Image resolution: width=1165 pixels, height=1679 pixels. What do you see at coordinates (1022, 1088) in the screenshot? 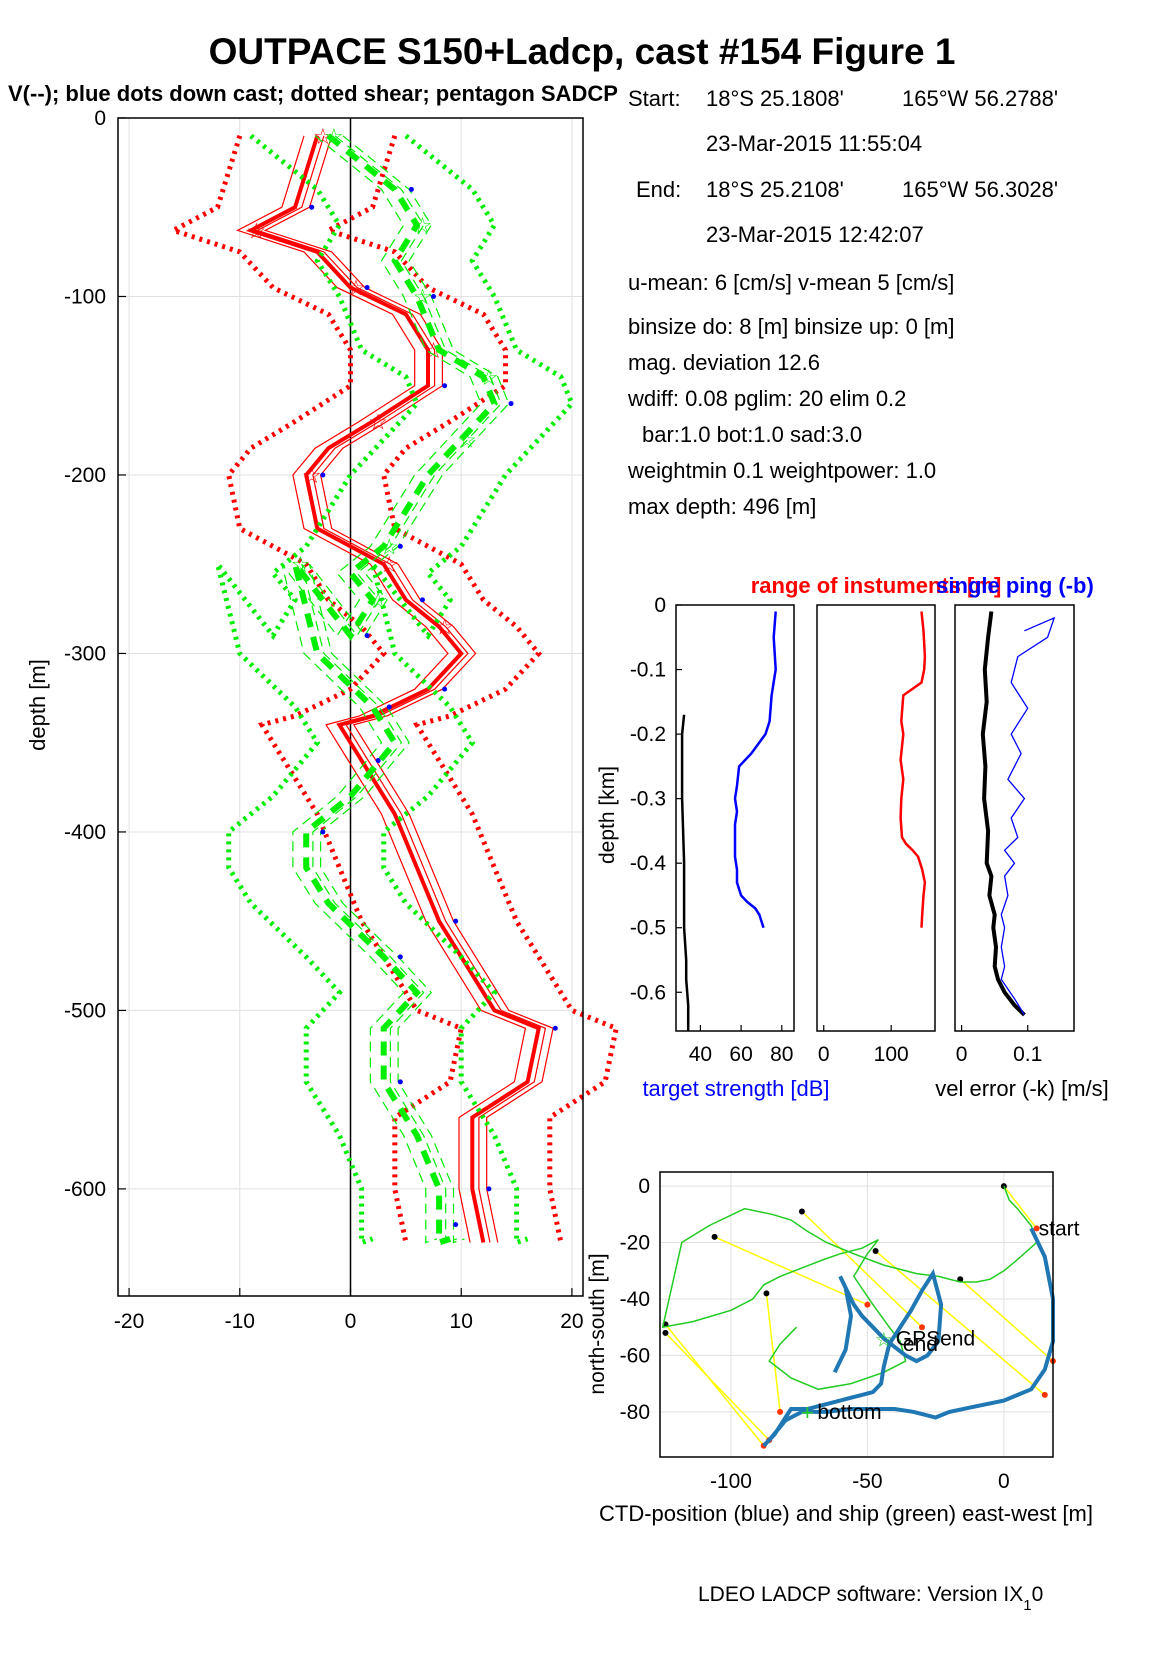
I see `vel-error-xlabel: vel error (-k) [m/s]` at bounding box center [1022, 1088].